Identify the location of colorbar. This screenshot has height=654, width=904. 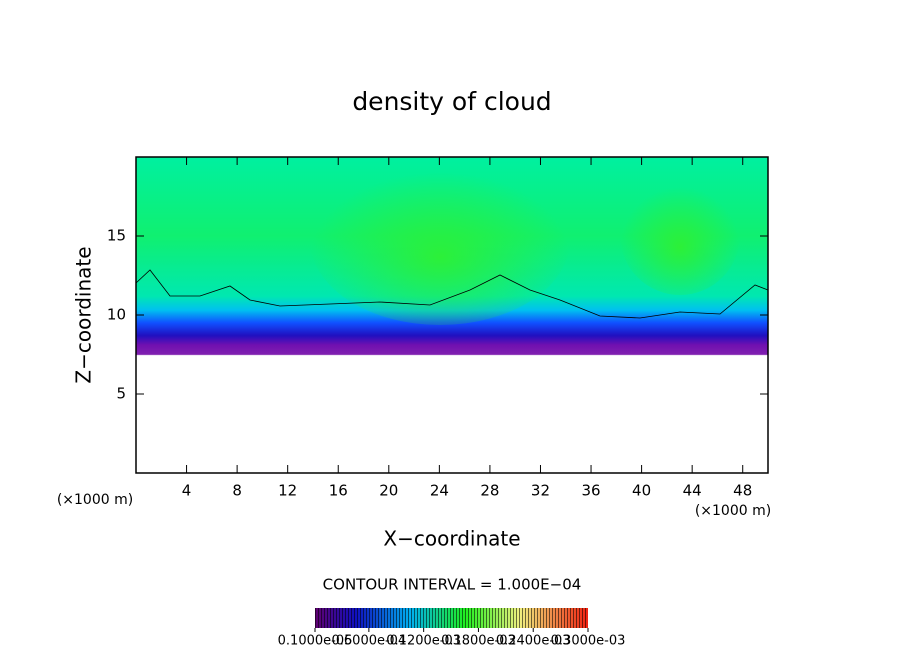
(451, 618).